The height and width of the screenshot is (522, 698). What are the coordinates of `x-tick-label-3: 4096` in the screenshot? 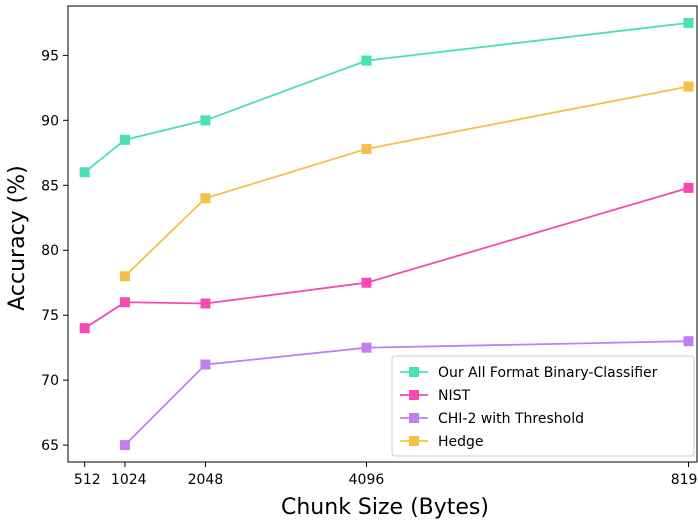 It's located at (367, 480).